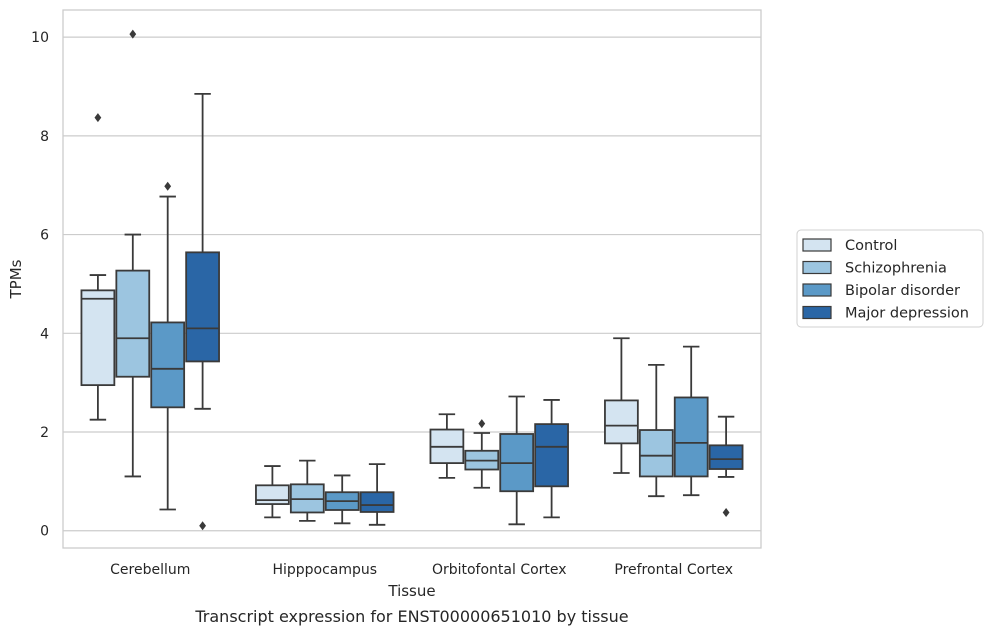  What do you see at coordinates (902, 291) in the screenshot?
I see `legend-label: Bipolar disorder` at bounding box center [902, 291].